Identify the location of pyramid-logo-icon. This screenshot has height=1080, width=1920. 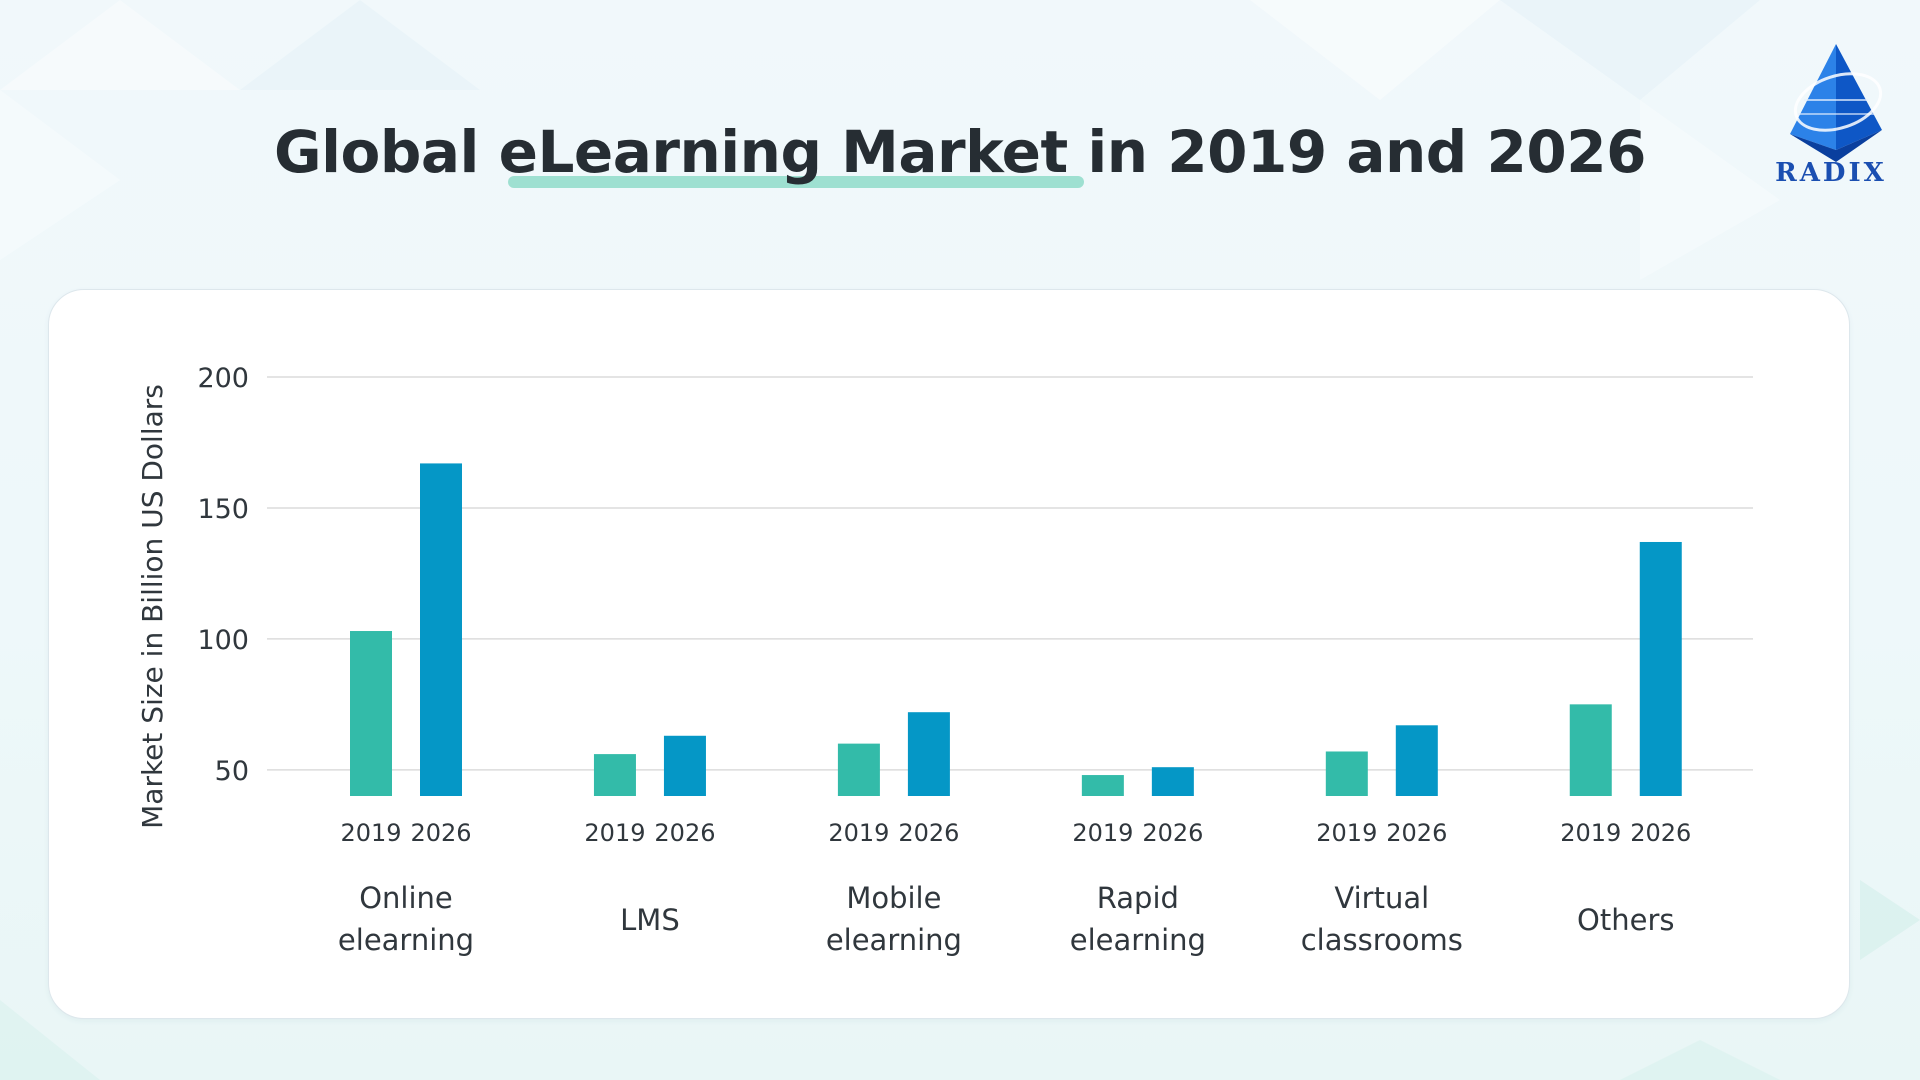
(1836, 103).